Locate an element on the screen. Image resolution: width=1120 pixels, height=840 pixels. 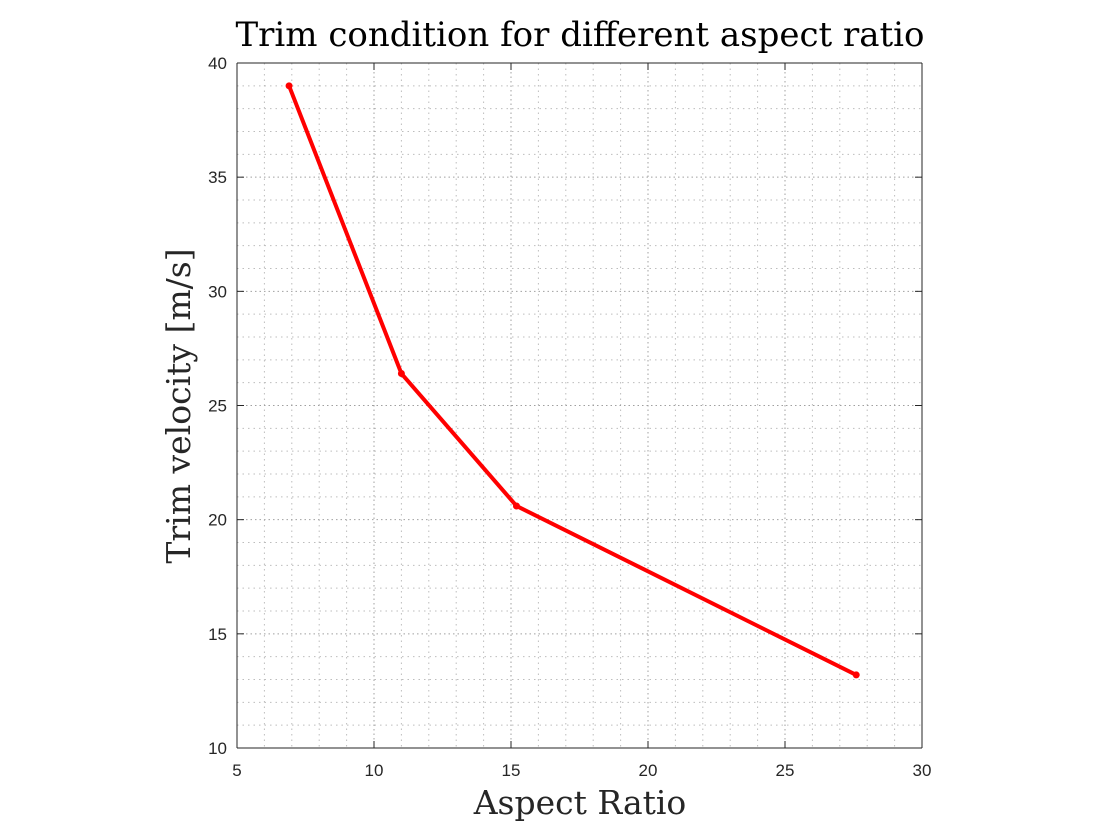
y-tick-label: 25 is located at coordinates (217, 406).